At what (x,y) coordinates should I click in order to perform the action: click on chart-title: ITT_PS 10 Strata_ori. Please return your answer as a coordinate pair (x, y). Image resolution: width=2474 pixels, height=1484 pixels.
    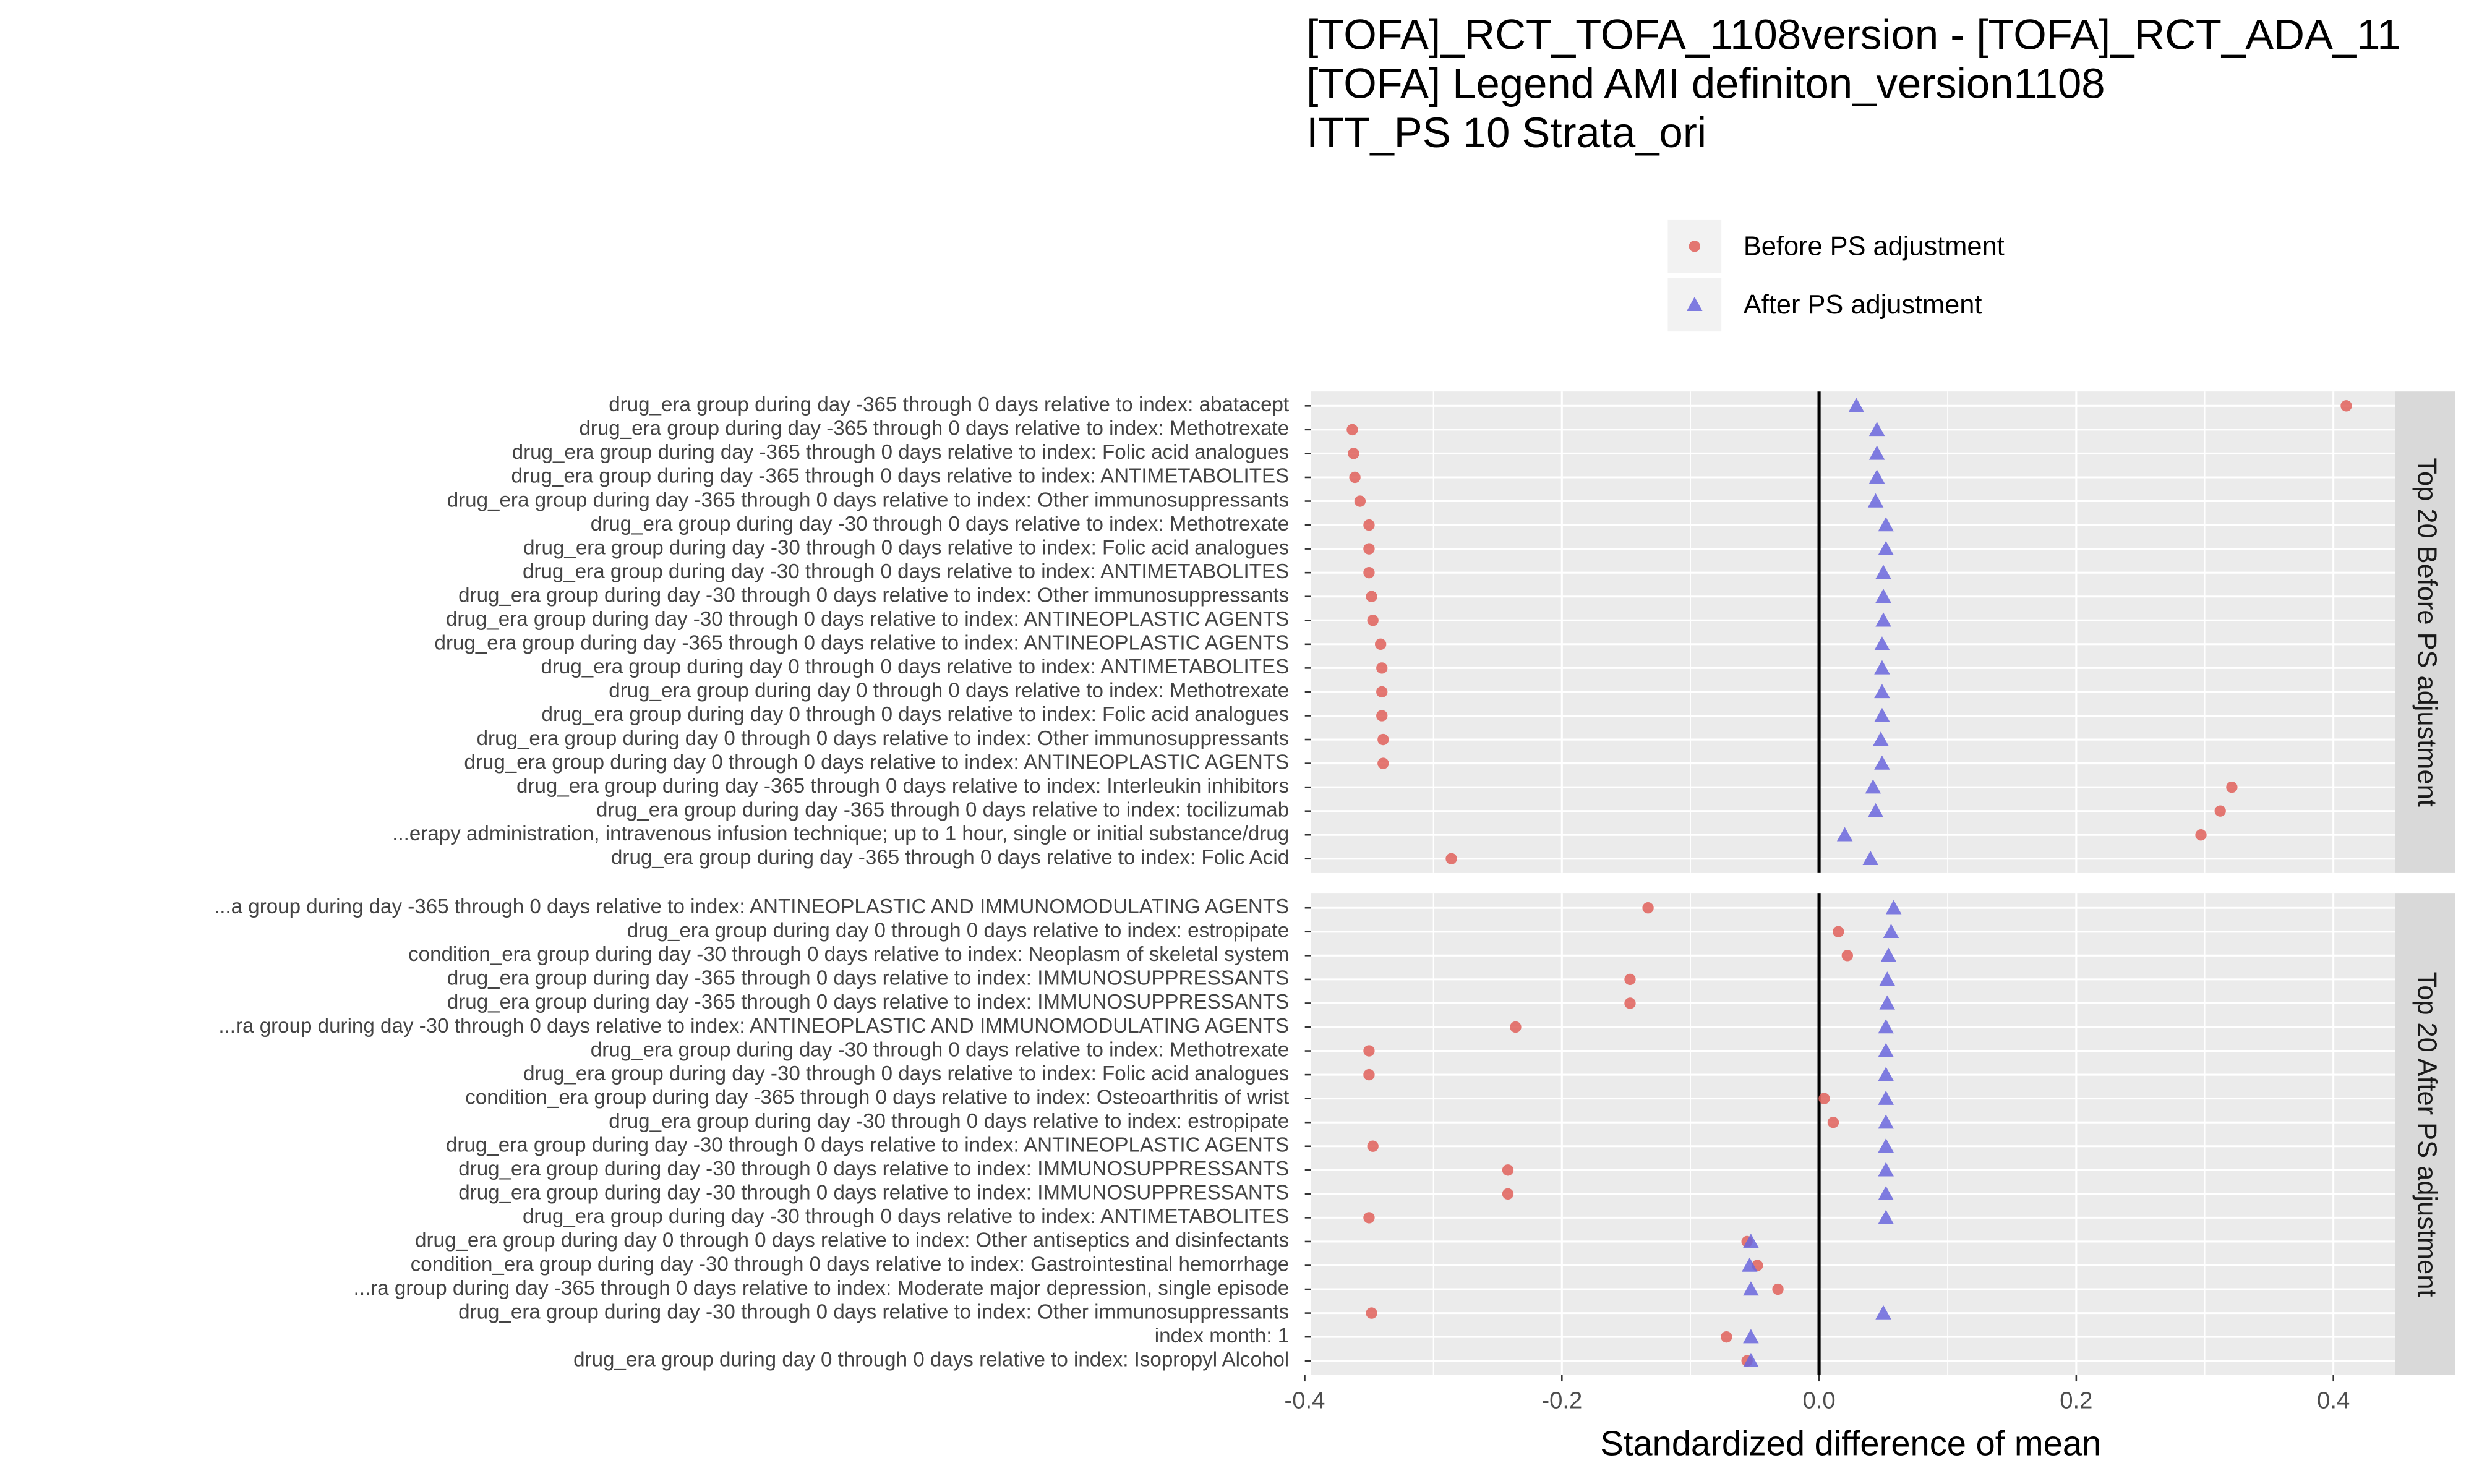
    Looking at the image, I should click on (1506, 132).